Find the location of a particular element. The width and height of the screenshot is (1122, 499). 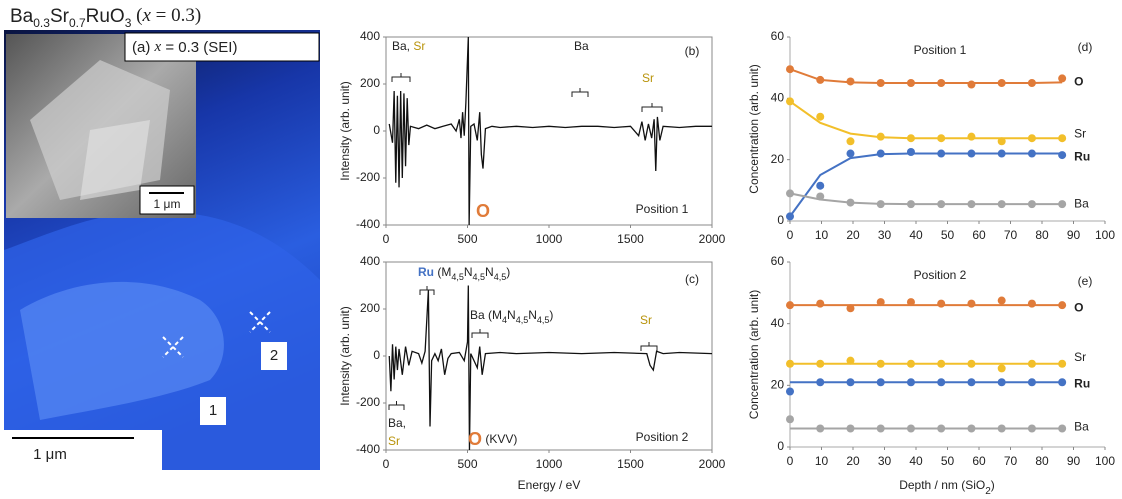

spectrum-line is located at coordinates (550, 131).